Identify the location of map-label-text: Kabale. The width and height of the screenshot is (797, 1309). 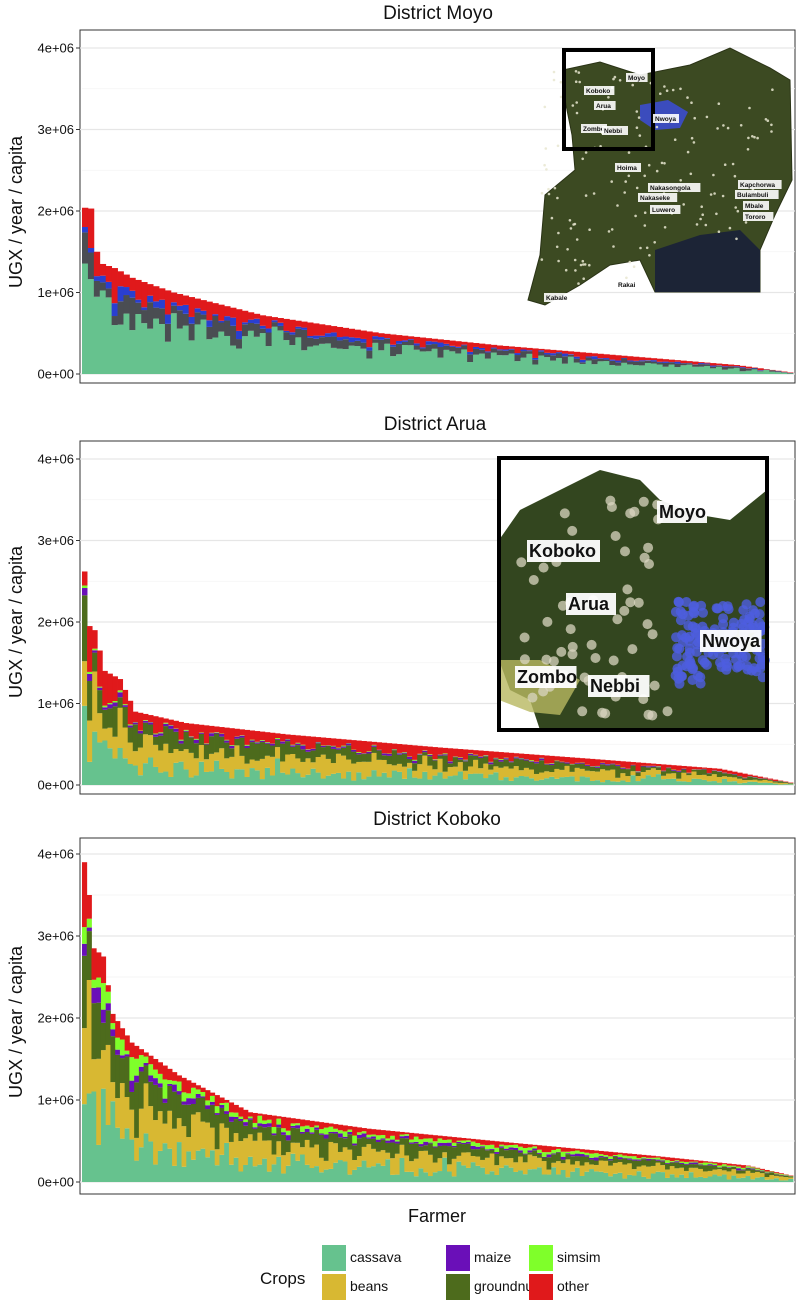
(557, 298).